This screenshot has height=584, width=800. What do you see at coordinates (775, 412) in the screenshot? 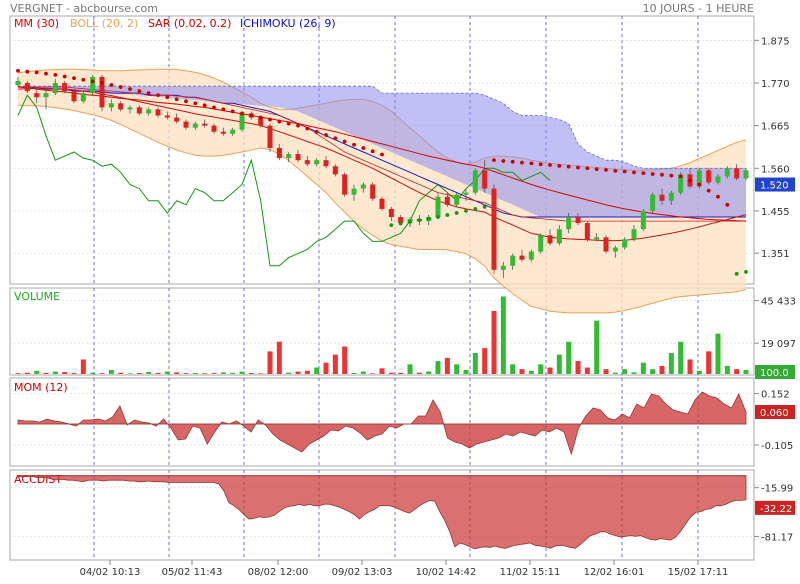
I see `momentum-last-value-box` at bounding box center [775, 412].